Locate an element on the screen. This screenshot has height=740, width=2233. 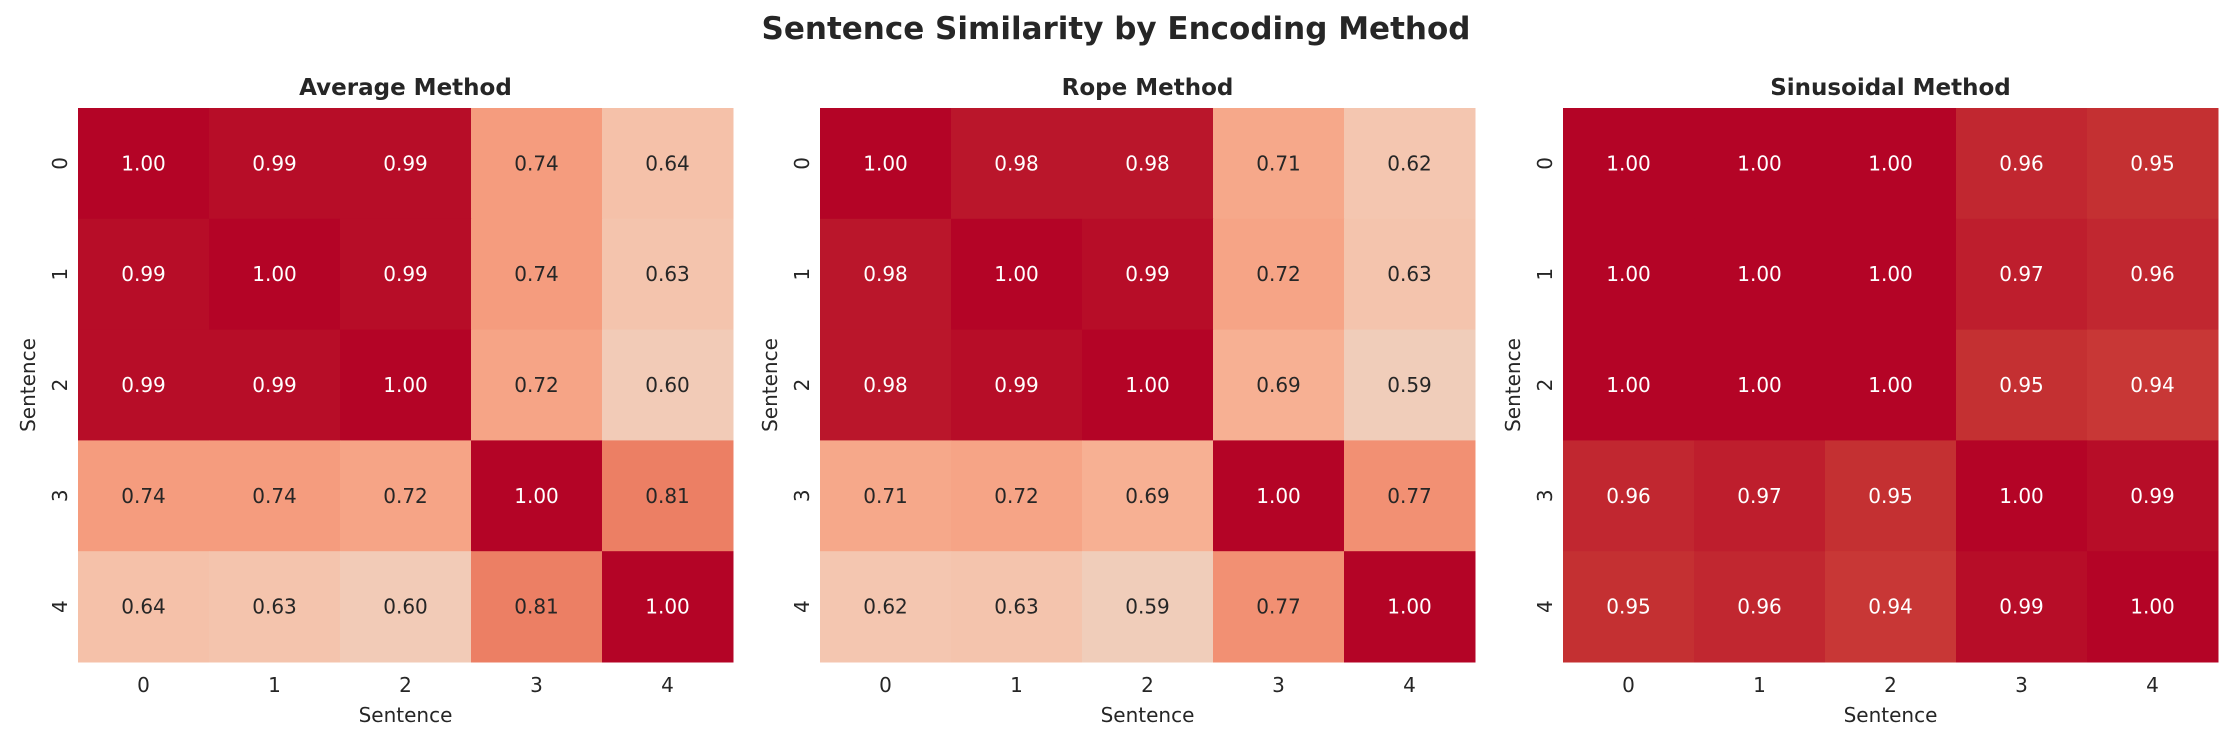
x-axis-label: Sentence is located at coordinates (1148, 715).